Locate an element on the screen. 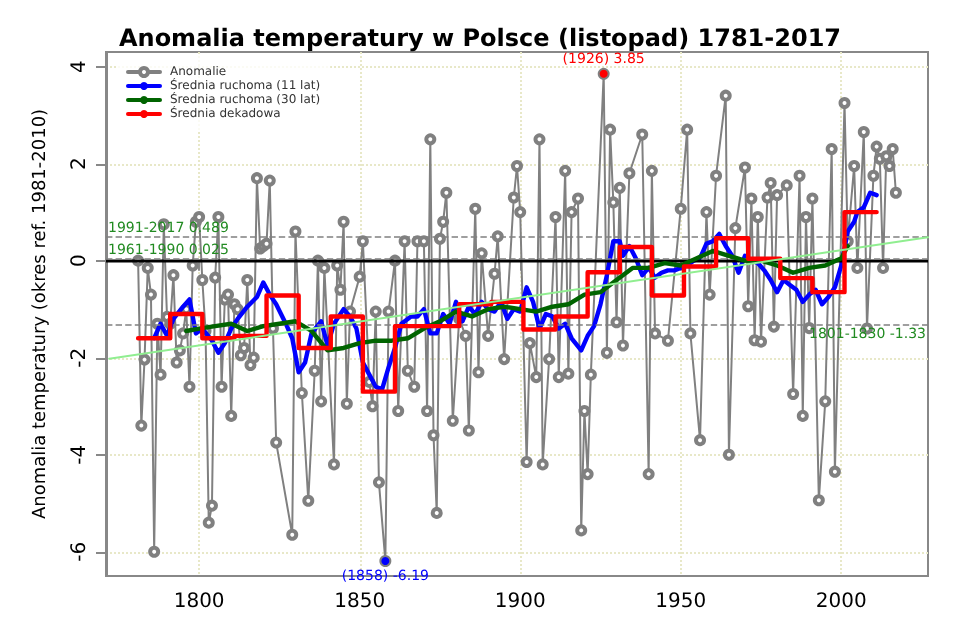 This screenshot has width=960, height=640. x-tick-label: 1850 is located at coordinates (360, 602).